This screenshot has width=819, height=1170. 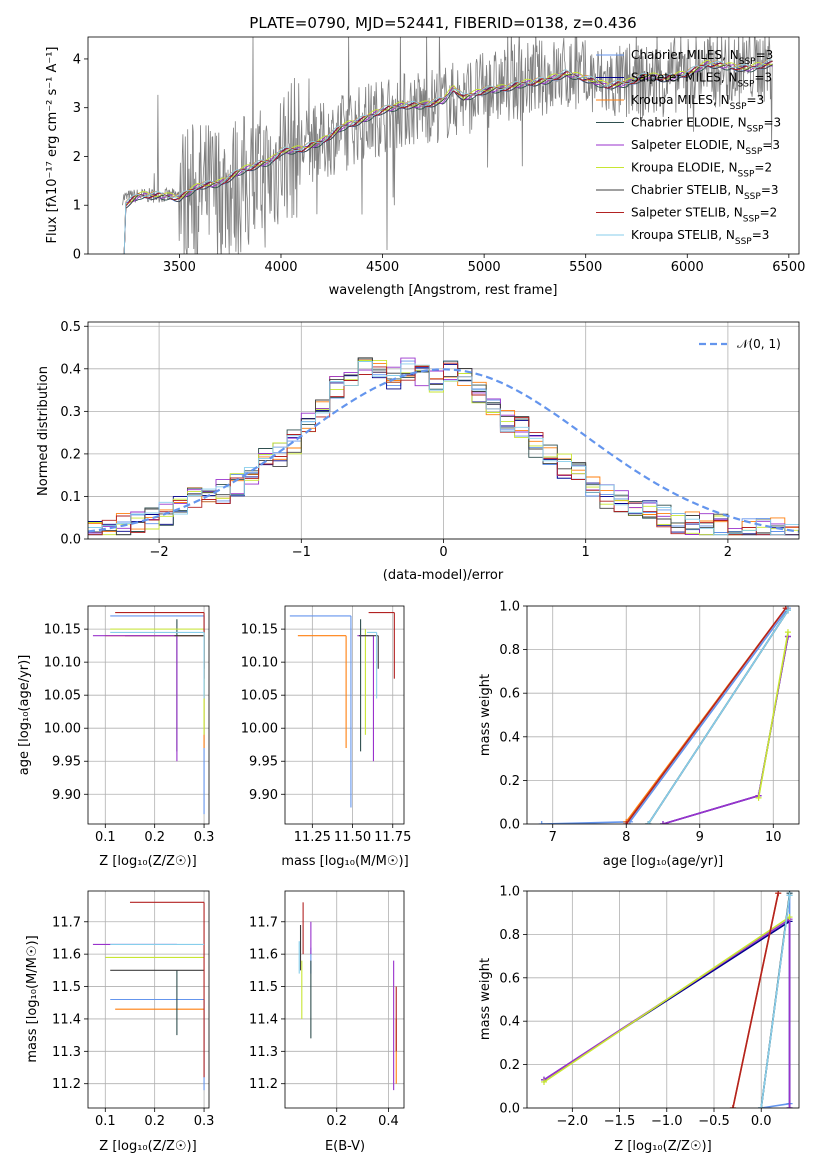 I want to click on age-mass-ytick-label: 9.95, so click(x=263, y=762).